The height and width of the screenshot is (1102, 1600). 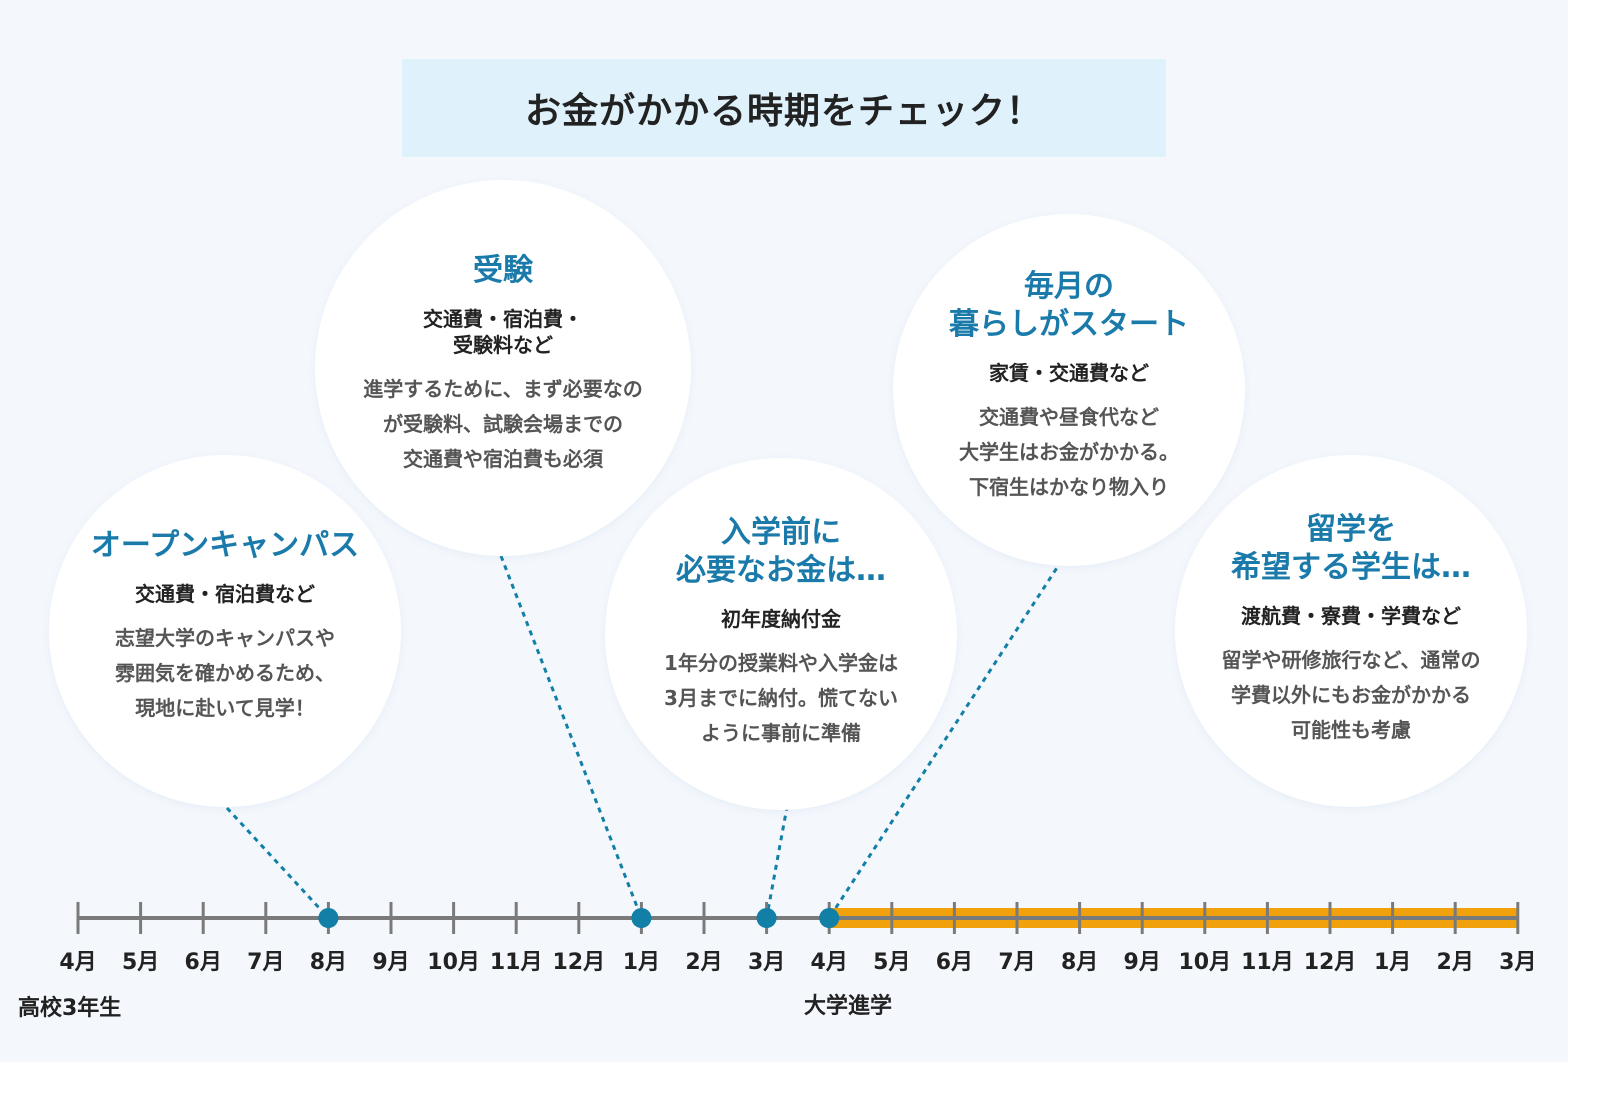 I want to click on connector-line-monthly, so click(x=945, y=739).